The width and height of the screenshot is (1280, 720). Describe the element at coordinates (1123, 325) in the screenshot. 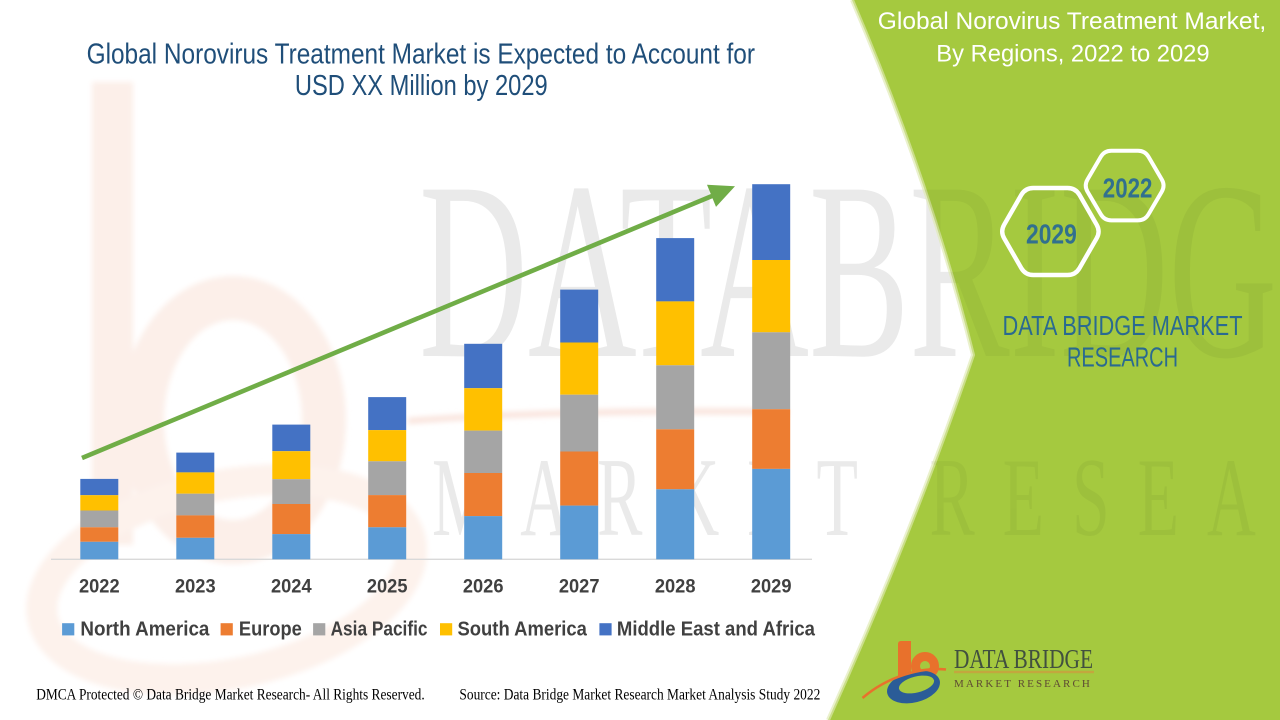

I see `svg-text: DATA BRIDGE MARKET` at that location.